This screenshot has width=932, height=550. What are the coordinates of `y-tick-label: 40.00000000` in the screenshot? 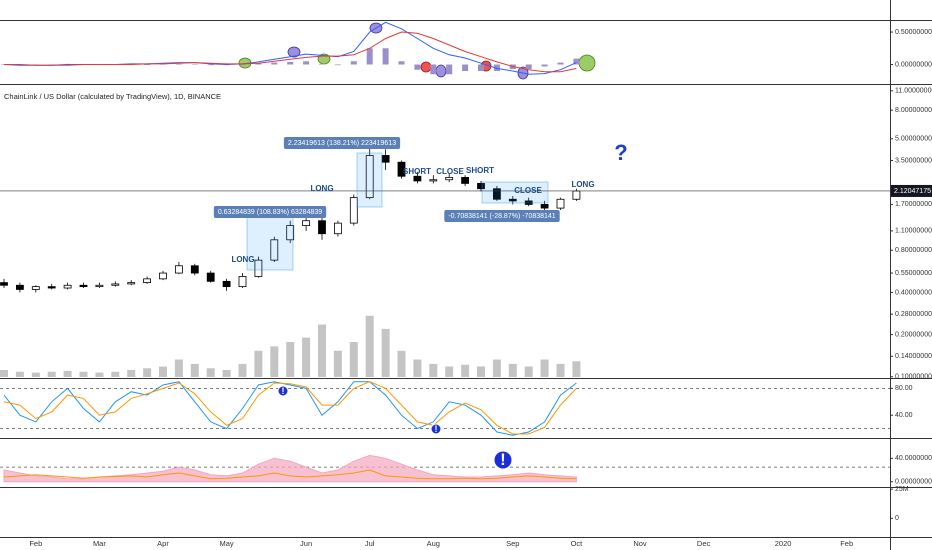 It's located at (913, 458).